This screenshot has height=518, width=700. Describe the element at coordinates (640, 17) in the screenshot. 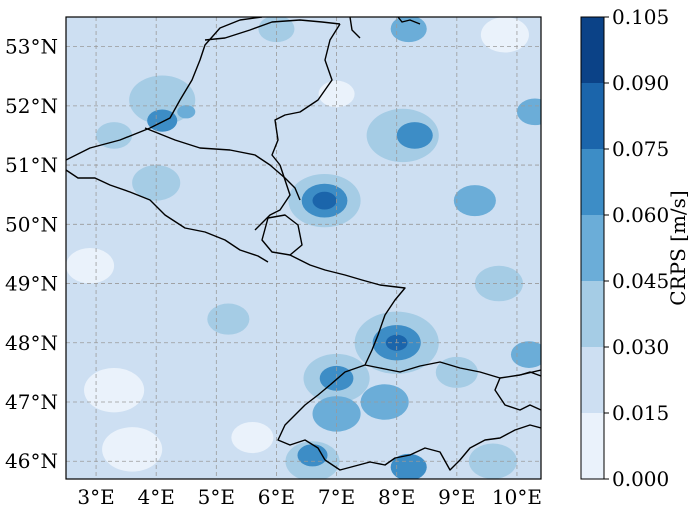

I see `colorbar-tick-label: 0.105` at that location.